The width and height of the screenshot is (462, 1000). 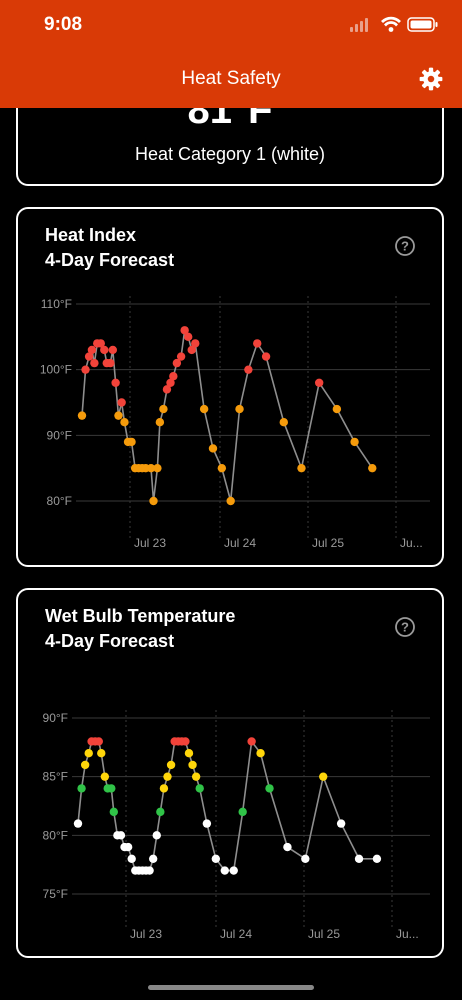 I want to click on settings-gear-icon, so click(x=431, y=79).